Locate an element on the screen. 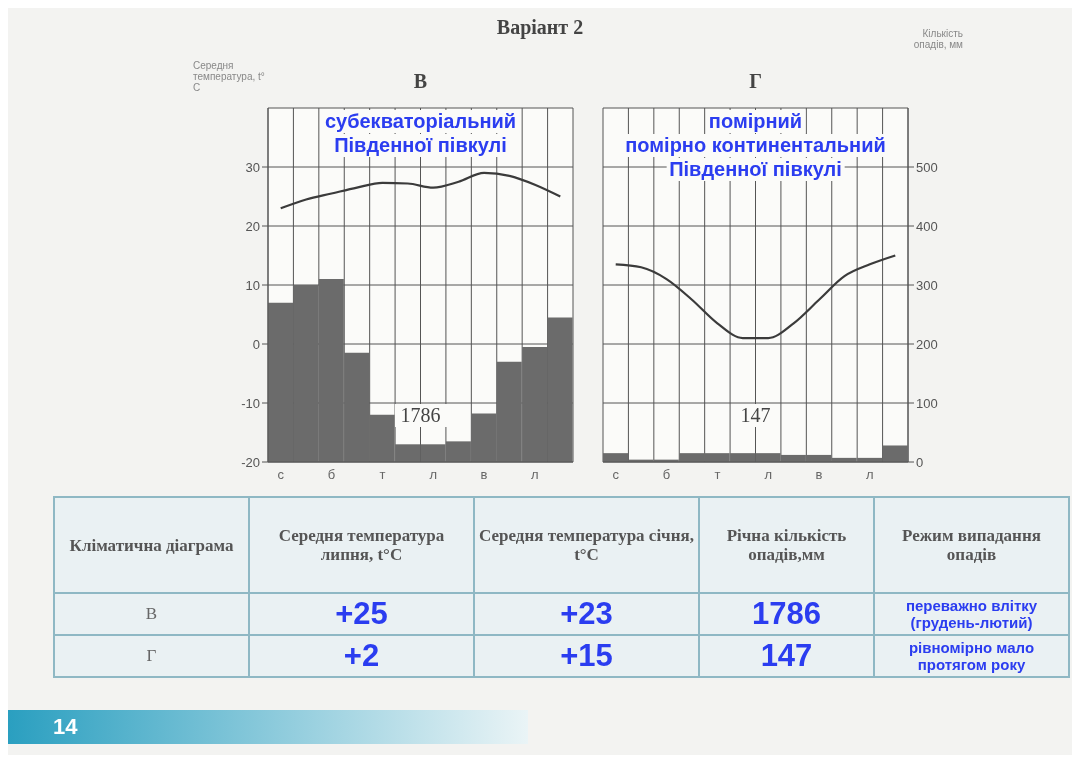 The width and height of the screenshot is (1080, 763). y-tick-label: -10 is located at coordinates (250, 403).